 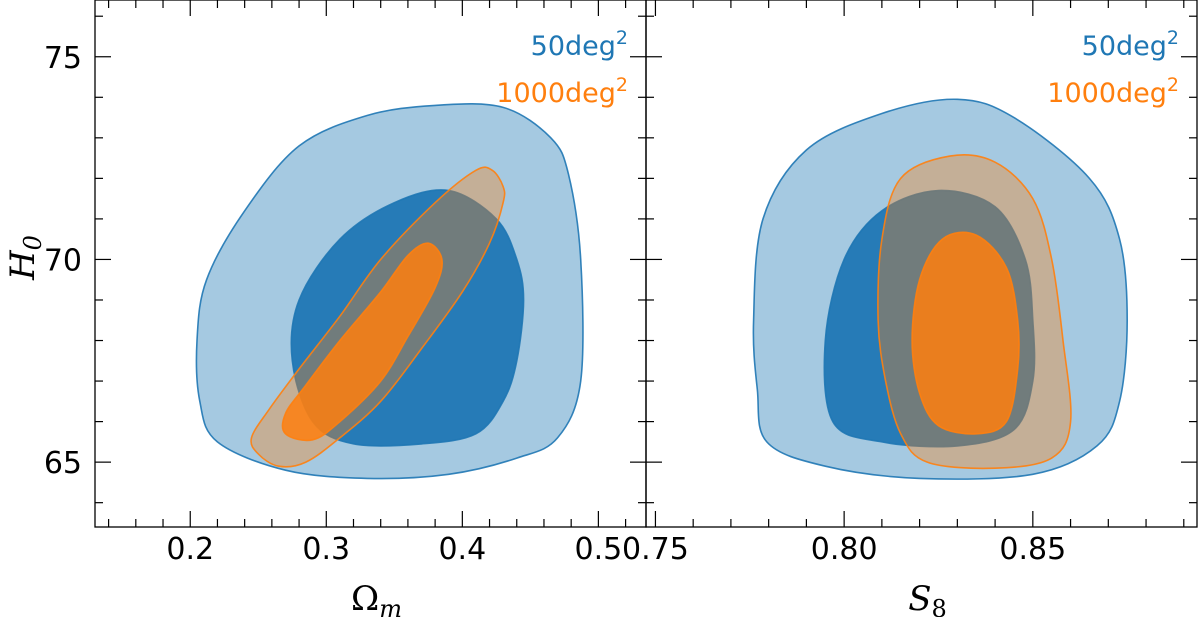 What do you see at coordinates (1113, 68) in the screenshot?
I see `right-legend: 50deg2 1000deg2` at bounding box center [1113, 68].